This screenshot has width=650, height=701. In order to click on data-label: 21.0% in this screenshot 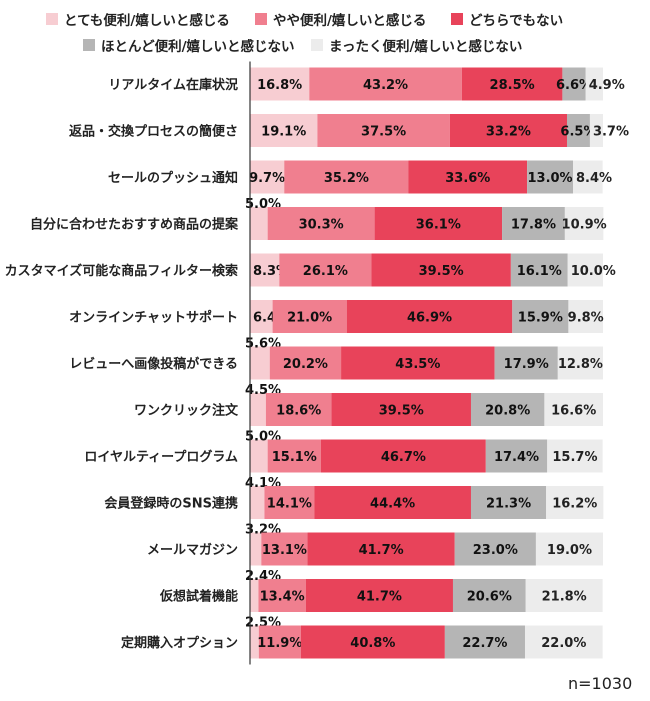, I will do `click(309, 318)`.